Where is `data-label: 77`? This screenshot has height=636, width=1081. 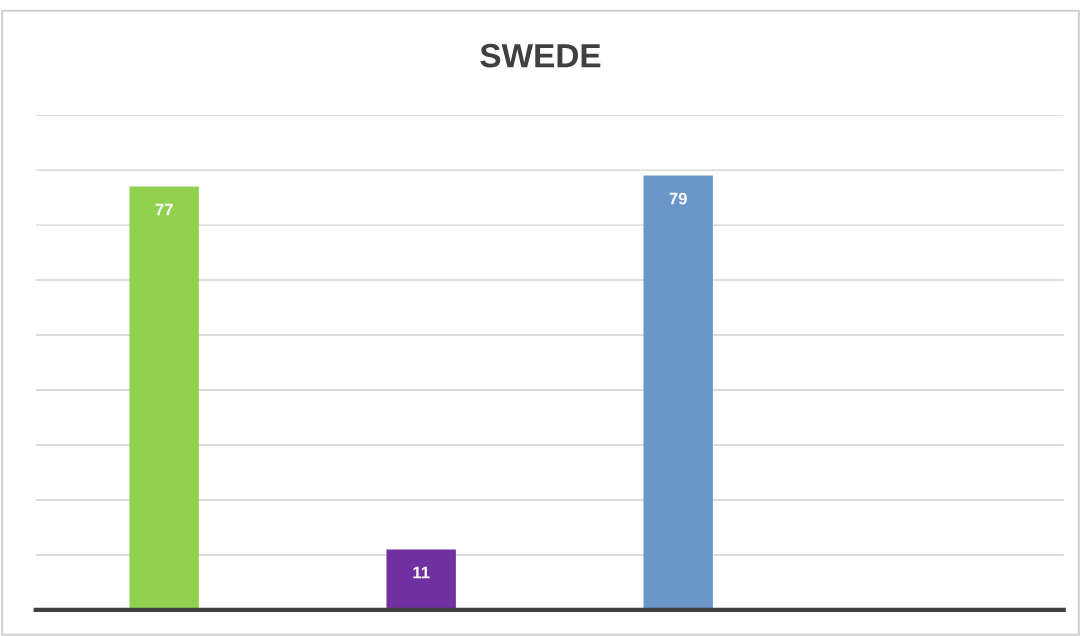 data-label: 77 is located at coordinates (164, 209).